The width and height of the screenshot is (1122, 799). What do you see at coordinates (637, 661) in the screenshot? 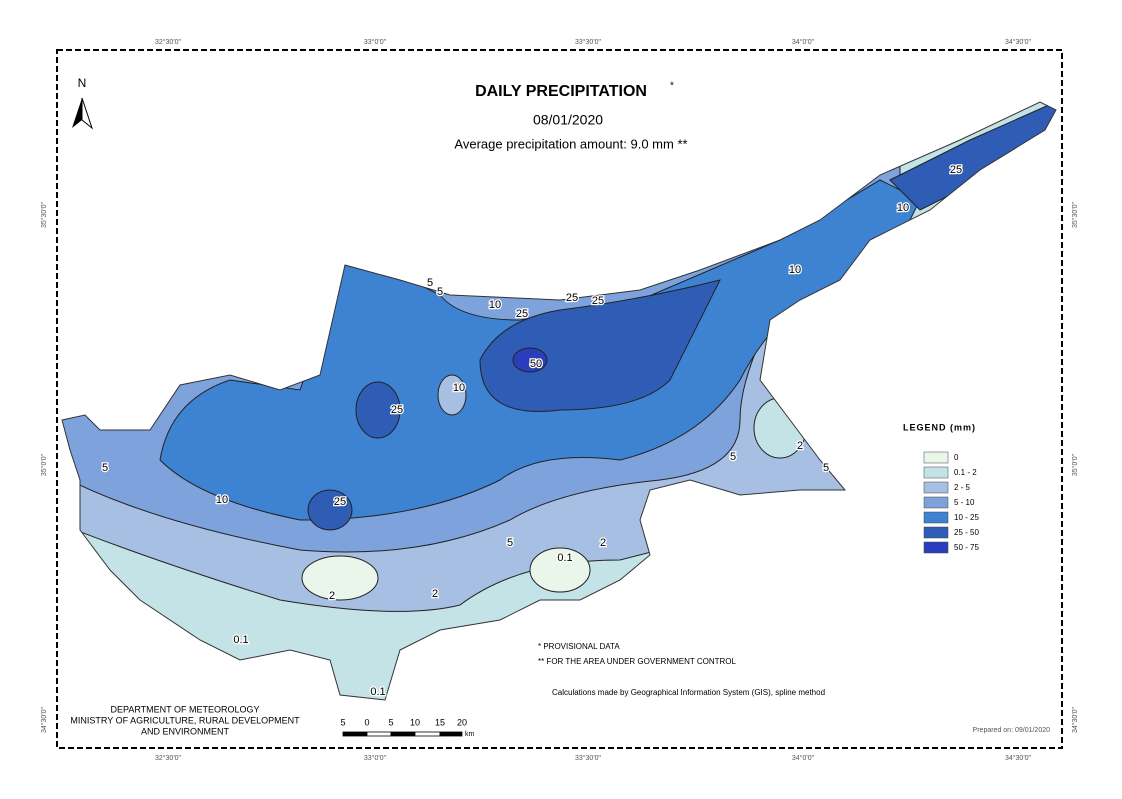
I see `note: ** FOR THE AREA UNDER GOVERNMENT CONTROL` at bounding box center [637, 661].